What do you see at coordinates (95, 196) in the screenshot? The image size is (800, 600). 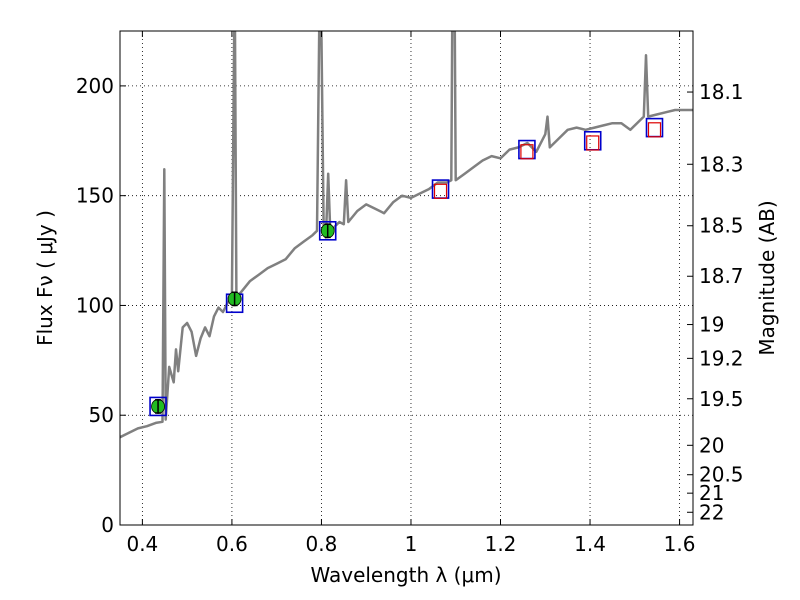 I see `y-tick-label: 150` at bounding box center [95, 196].